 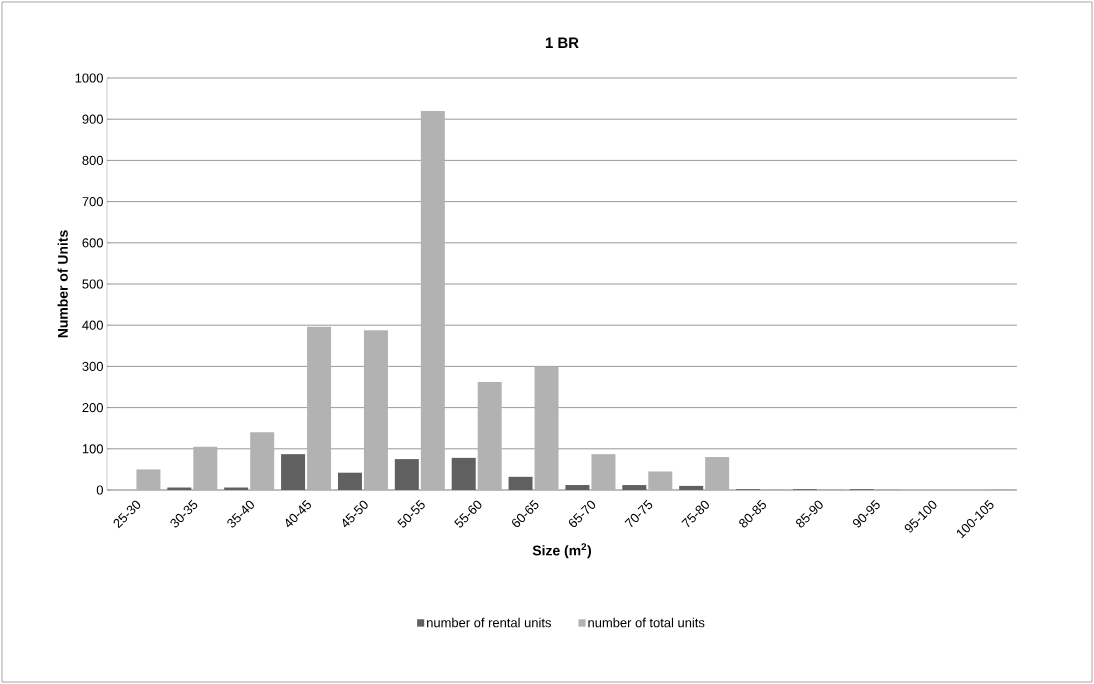 What do you see at coordinates (92, 325) in the screenshot?
I see `y-tick-label: 400` at bounding box center [92, 325].